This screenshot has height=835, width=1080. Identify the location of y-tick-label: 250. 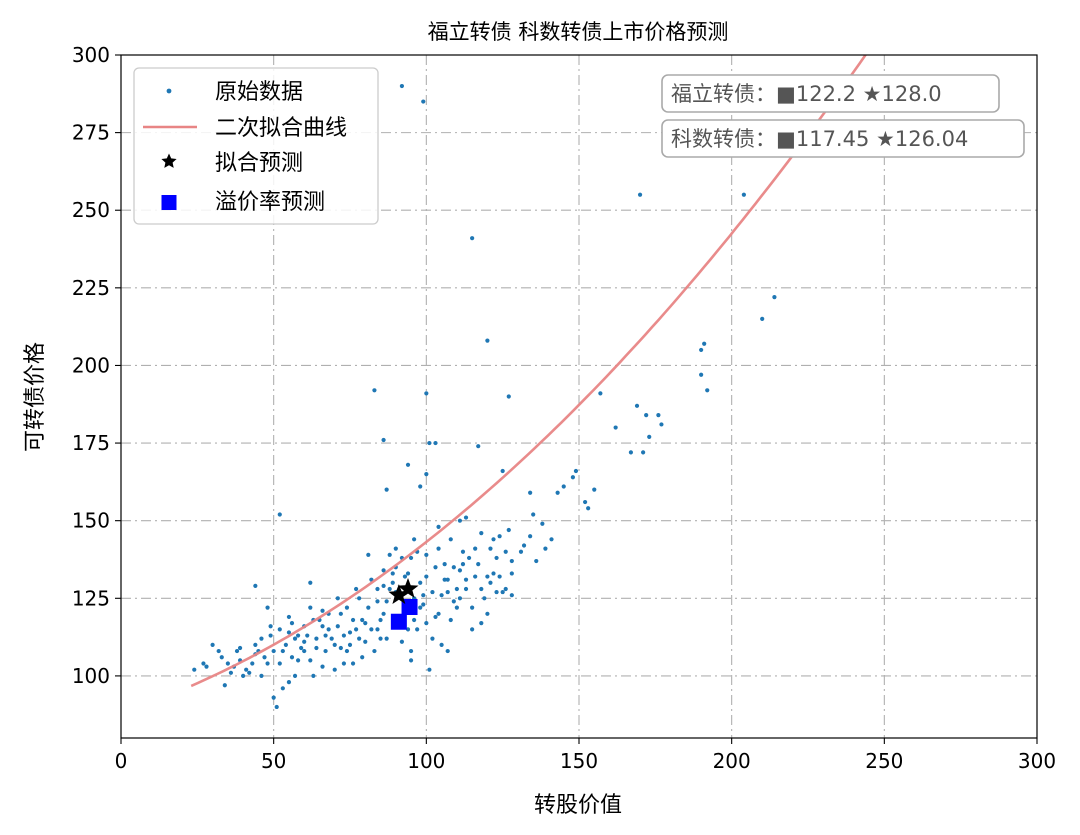
(91, 210).